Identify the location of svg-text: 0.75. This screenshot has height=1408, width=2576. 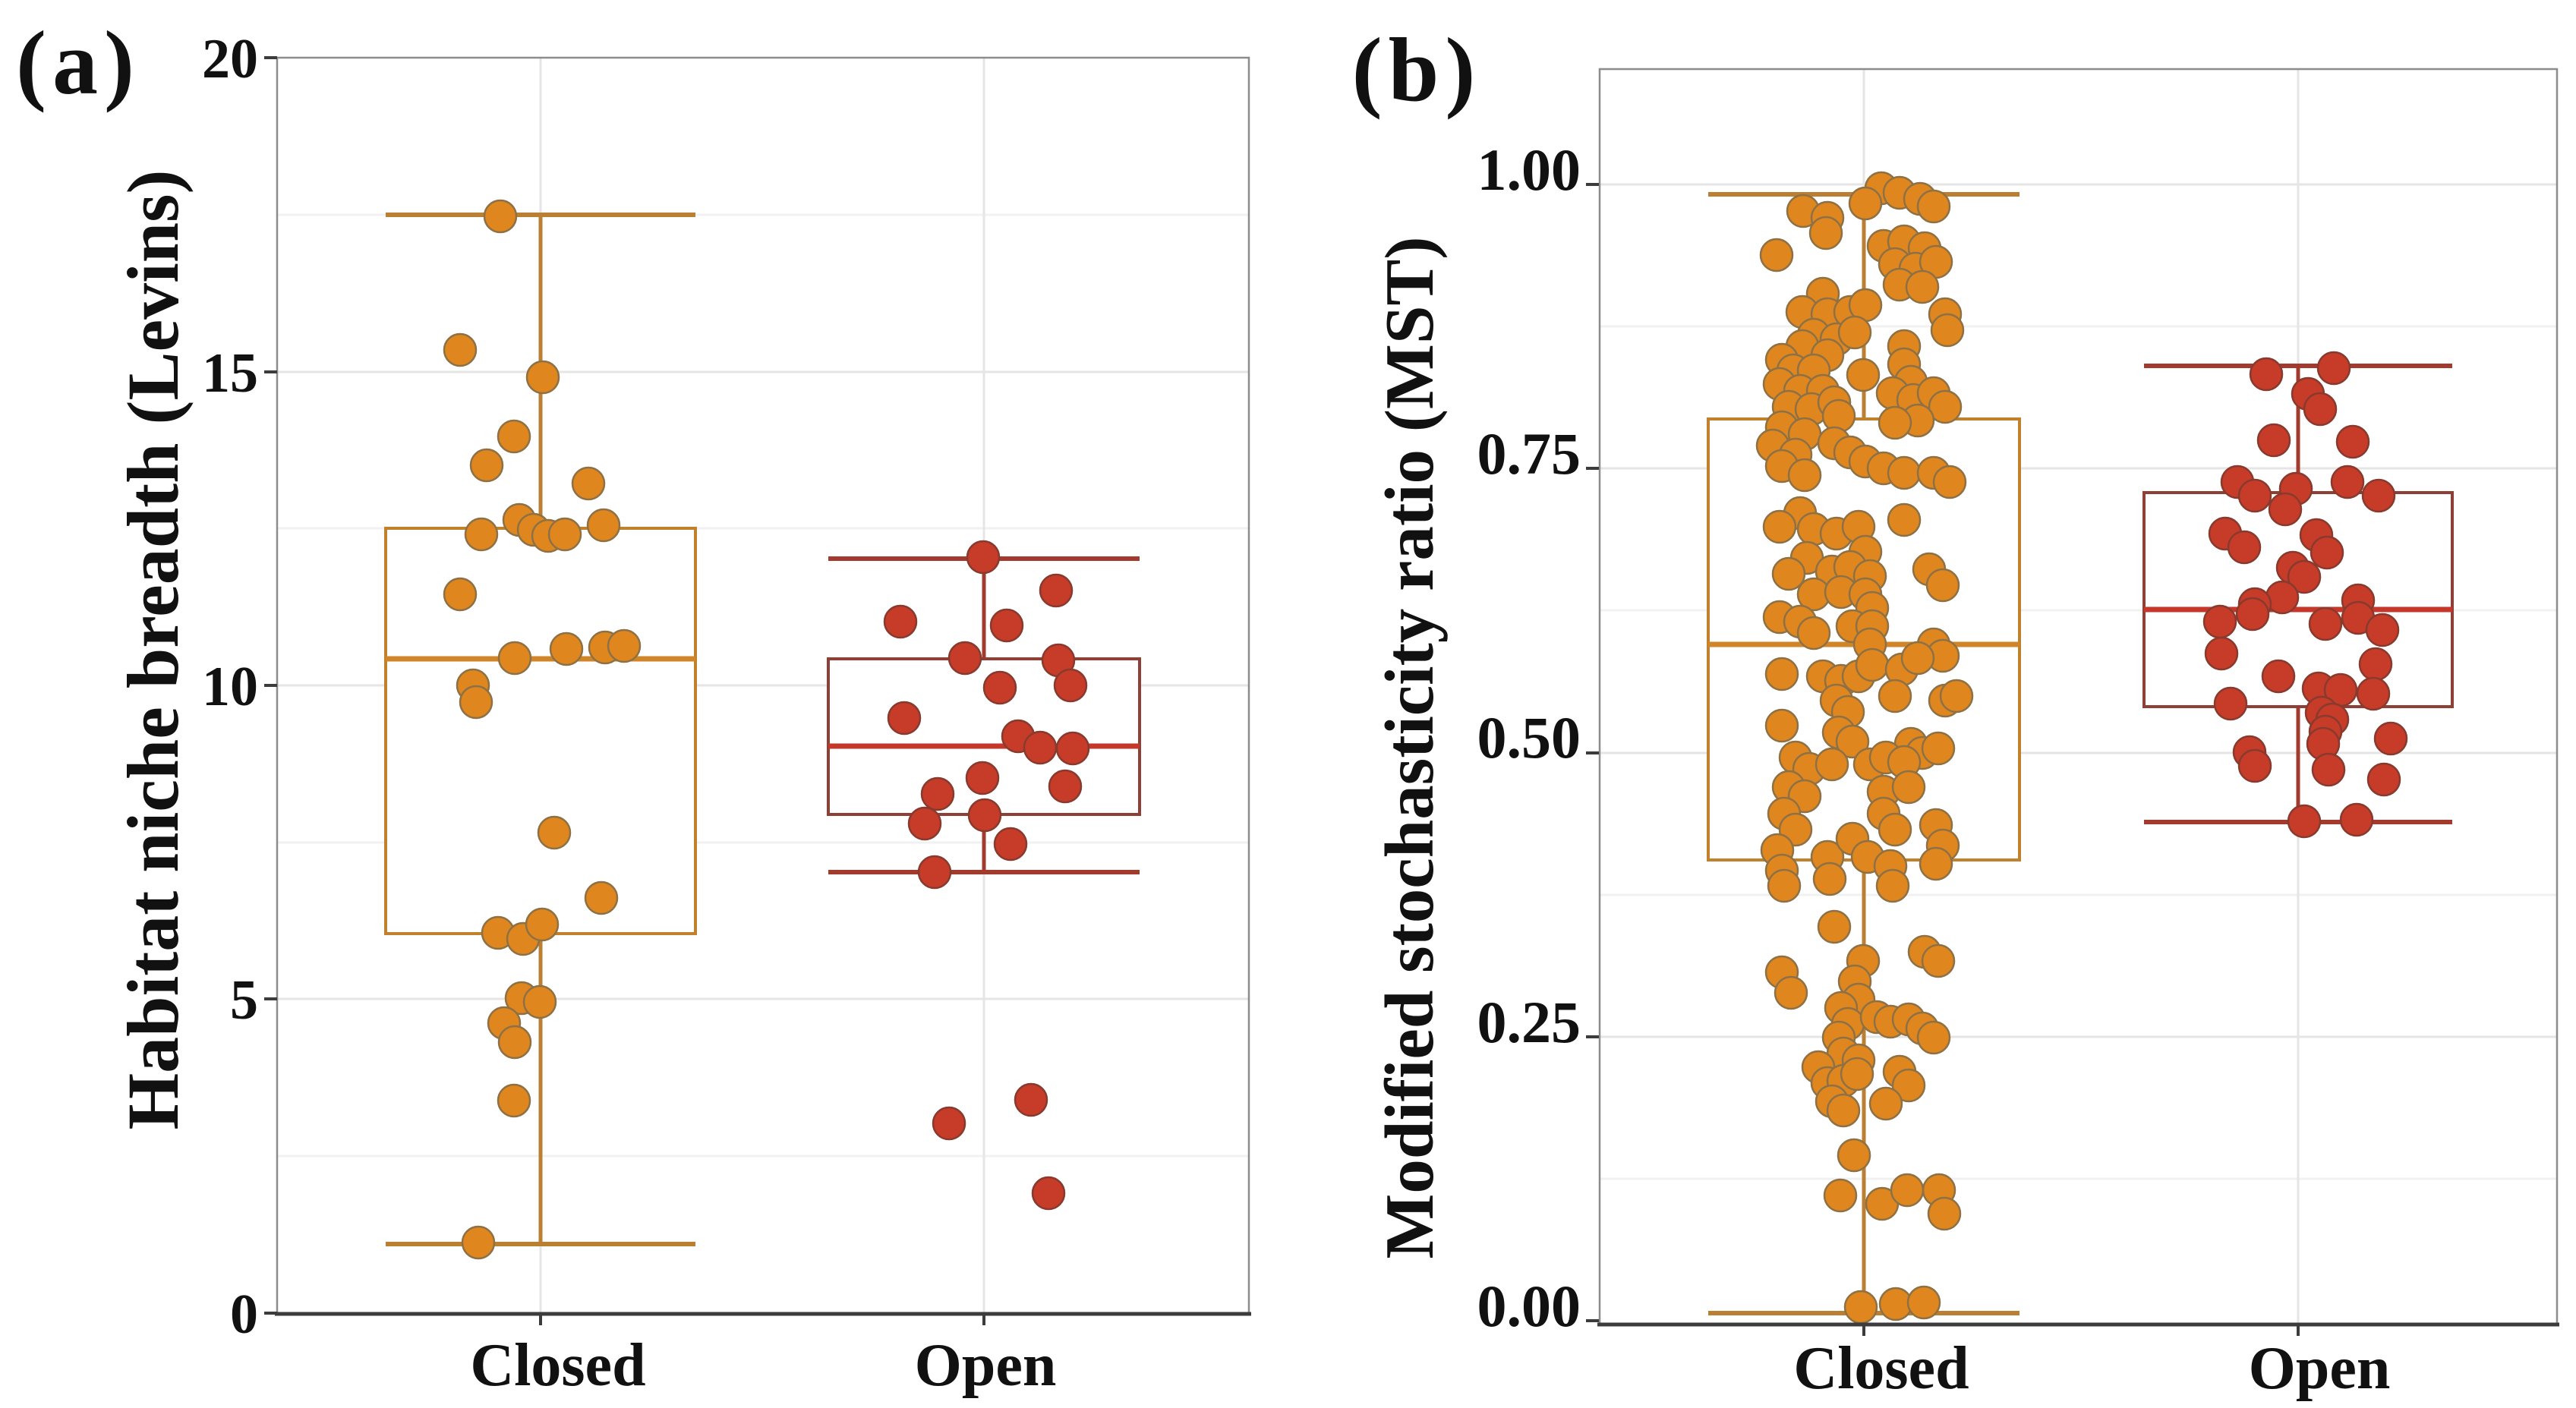
(1529, 454).